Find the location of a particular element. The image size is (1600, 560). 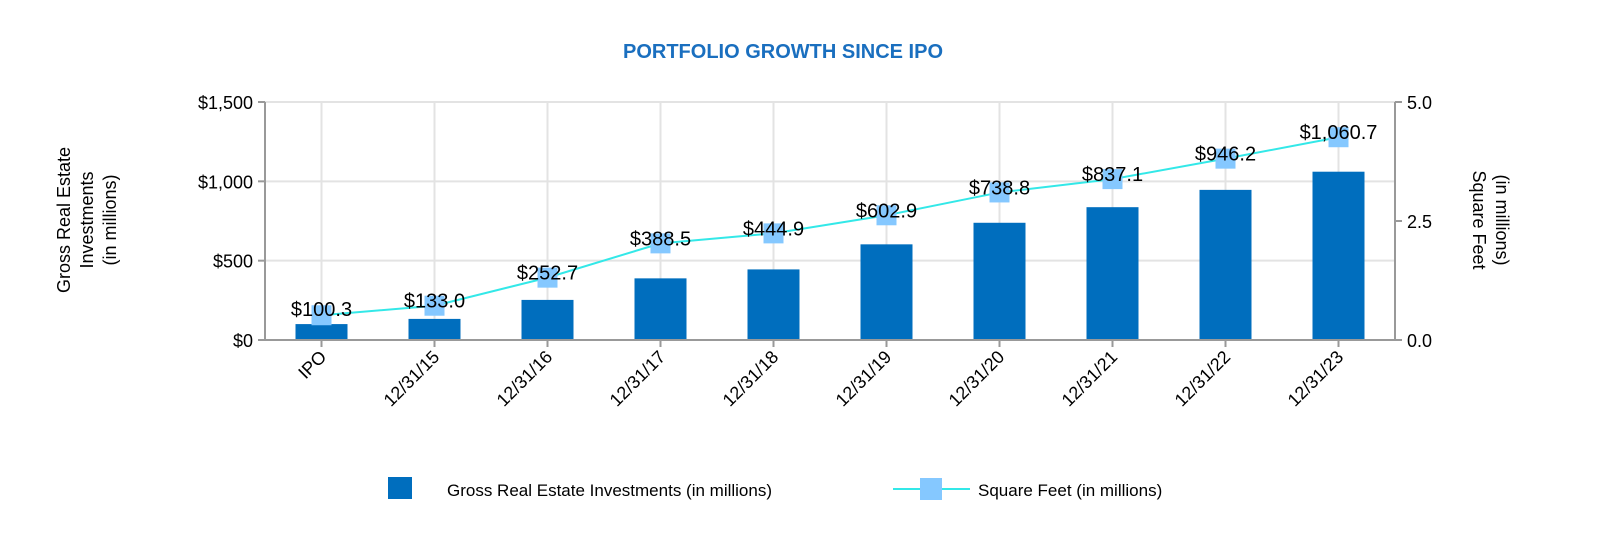

x-tick-label: 12/31/18 is located at coordinates (751, 379).